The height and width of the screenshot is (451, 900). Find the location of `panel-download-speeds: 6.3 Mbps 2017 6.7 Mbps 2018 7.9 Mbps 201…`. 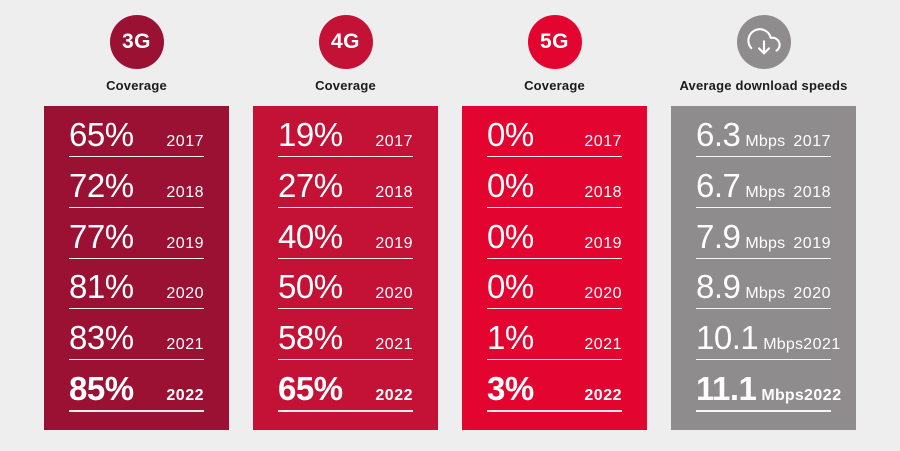

panel-download-speeds: 6.3 Mbps 2017 6.7 Mbps 2018 7.9 Mbps 201… is located at coordinates (763, 268).